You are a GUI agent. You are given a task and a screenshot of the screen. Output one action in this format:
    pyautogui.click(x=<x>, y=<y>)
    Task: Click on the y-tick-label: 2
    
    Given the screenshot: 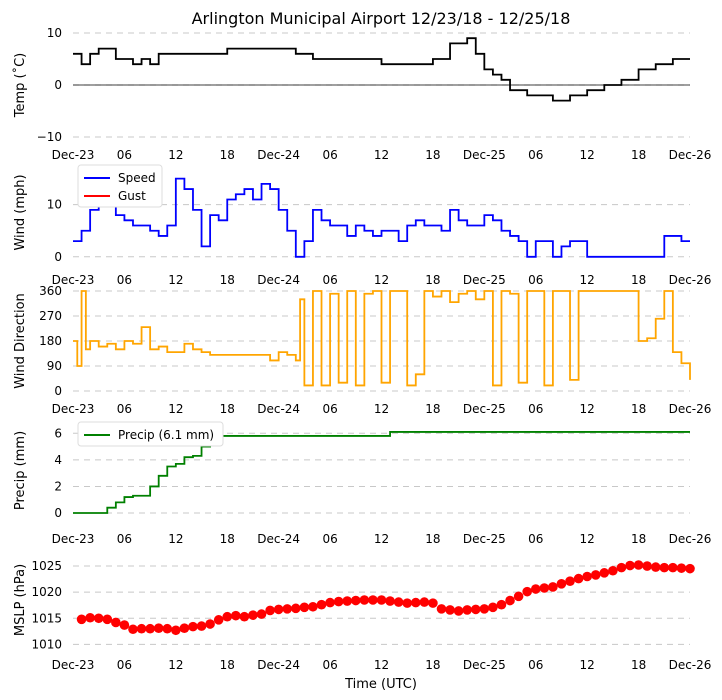 What is the action you would take?
    pyautogui.click(x=58, y=486)
    